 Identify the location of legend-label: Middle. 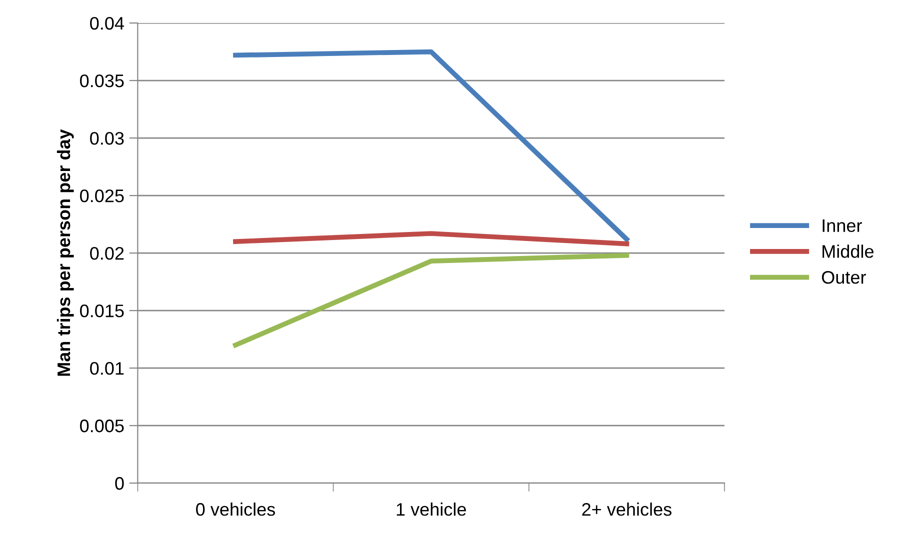
(848, 251).